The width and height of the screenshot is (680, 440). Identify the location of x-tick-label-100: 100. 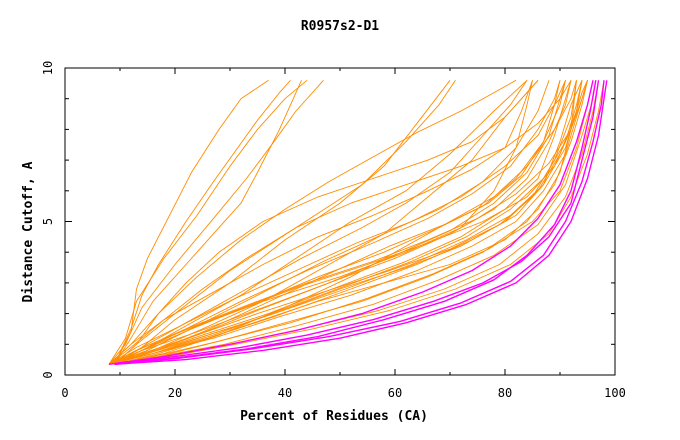
(615, 393).